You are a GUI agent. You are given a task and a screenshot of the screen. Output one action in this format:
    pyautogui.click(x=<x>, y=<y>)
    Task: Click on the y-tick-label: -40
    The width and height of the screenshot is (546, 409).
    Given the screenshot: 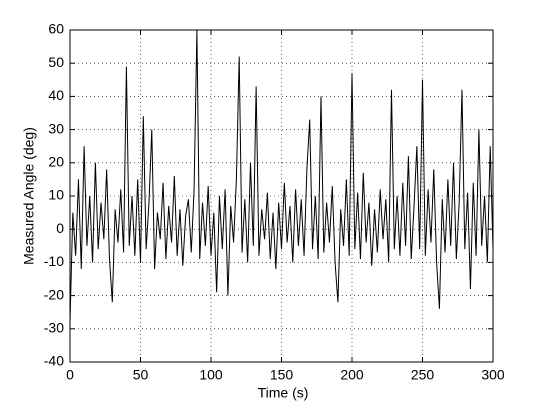 What is the action you would take?
    pyautogui.click(x=54, y=361)
    